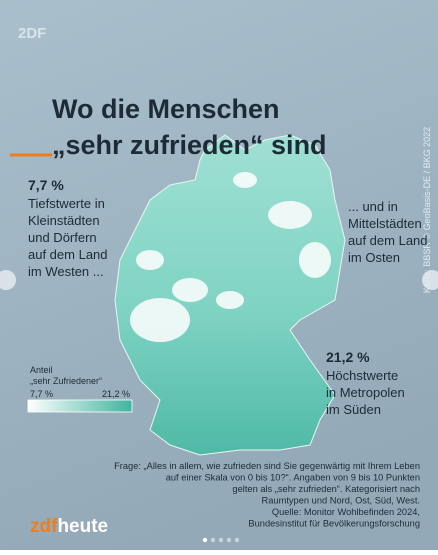 This screenshot has height=555, width=438. What do you see at coordinates (341, 501) in the screenshot?
I see `footnote-line: Raumtypen und Nord, Ost, Süd, West.` at bounding box center [341, 501].